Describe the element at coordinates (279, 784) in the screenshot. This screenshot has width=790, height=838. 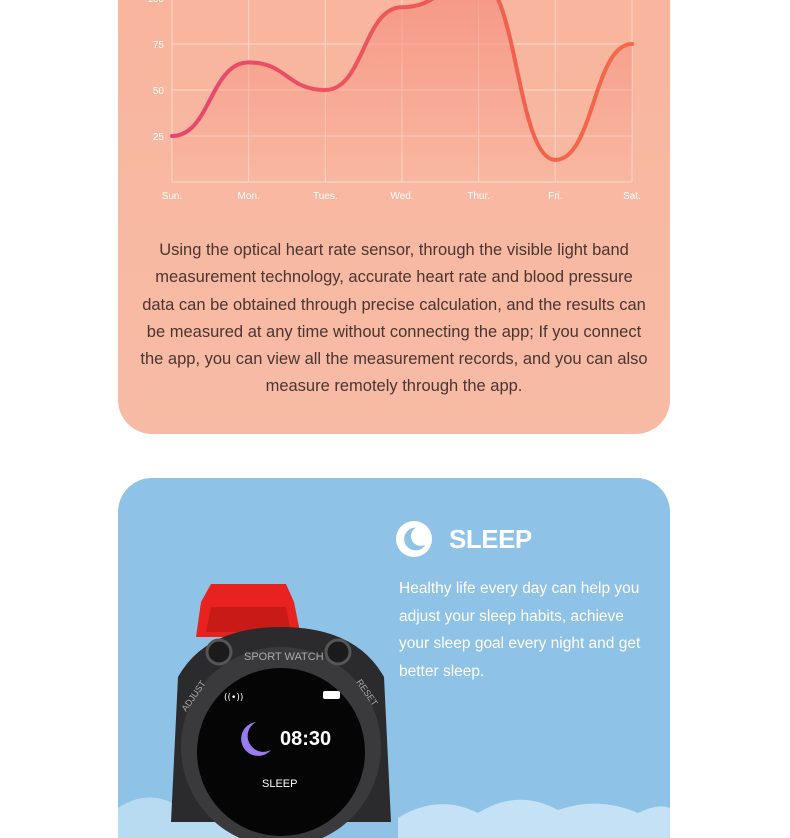
I see `watch-screen-label: SLEEP` at that location.